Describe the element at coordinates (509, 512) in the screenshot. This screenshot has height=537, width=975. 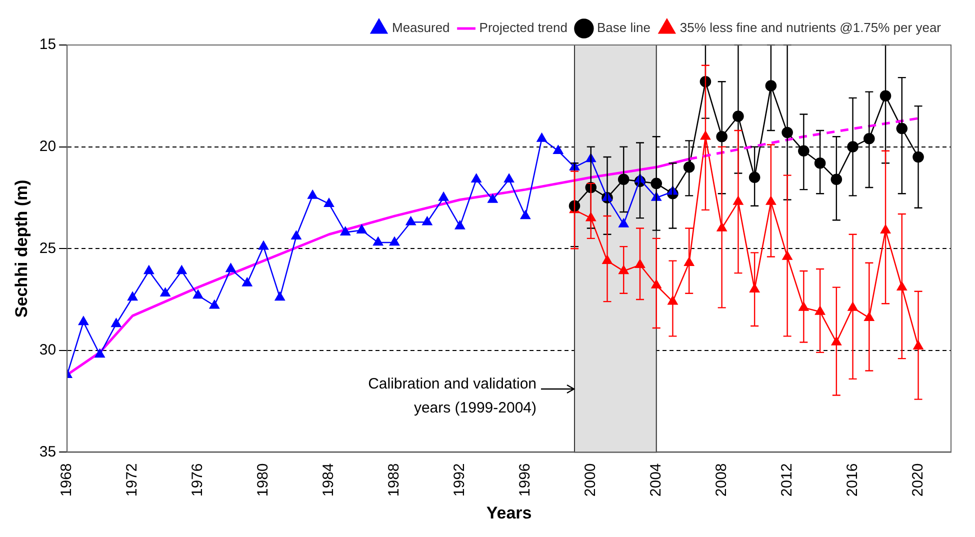
I see `x-axis-title: Years` at that location.